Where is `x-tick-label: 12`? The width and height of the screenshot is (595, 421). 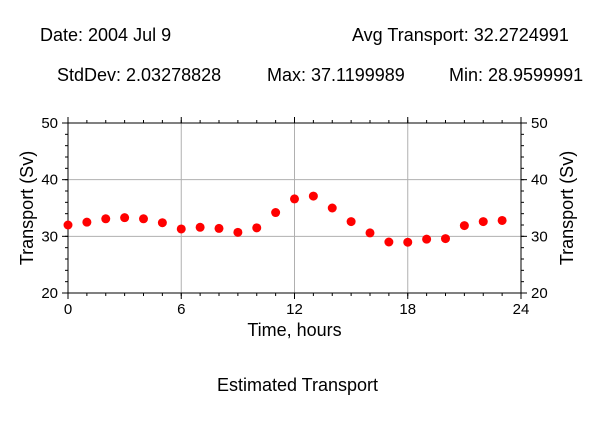 x-tick-label: 12 is located at coordinates (294, 309).